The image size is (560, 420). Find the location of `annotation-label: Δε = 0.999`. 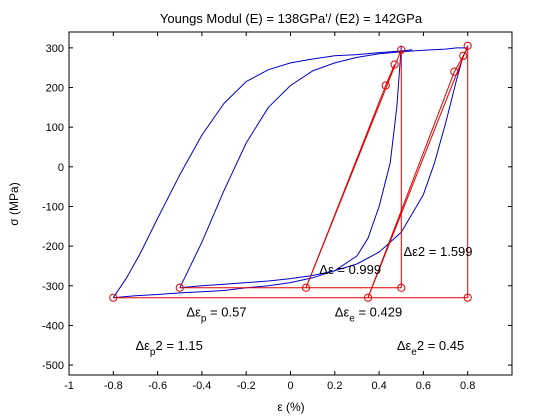

annotation-label: Δε = 0.999 is located at coordinates (350, 269).